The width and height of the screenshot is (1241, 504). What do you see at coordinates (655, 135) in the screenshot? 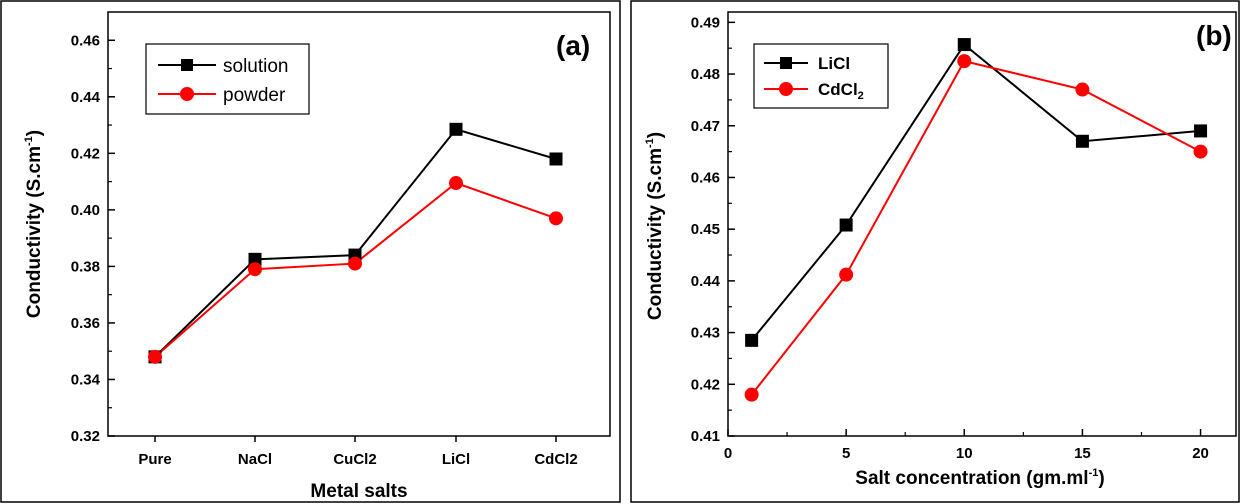
I see `y-axis-title-b-close: )` at bounding box center [655, 135].